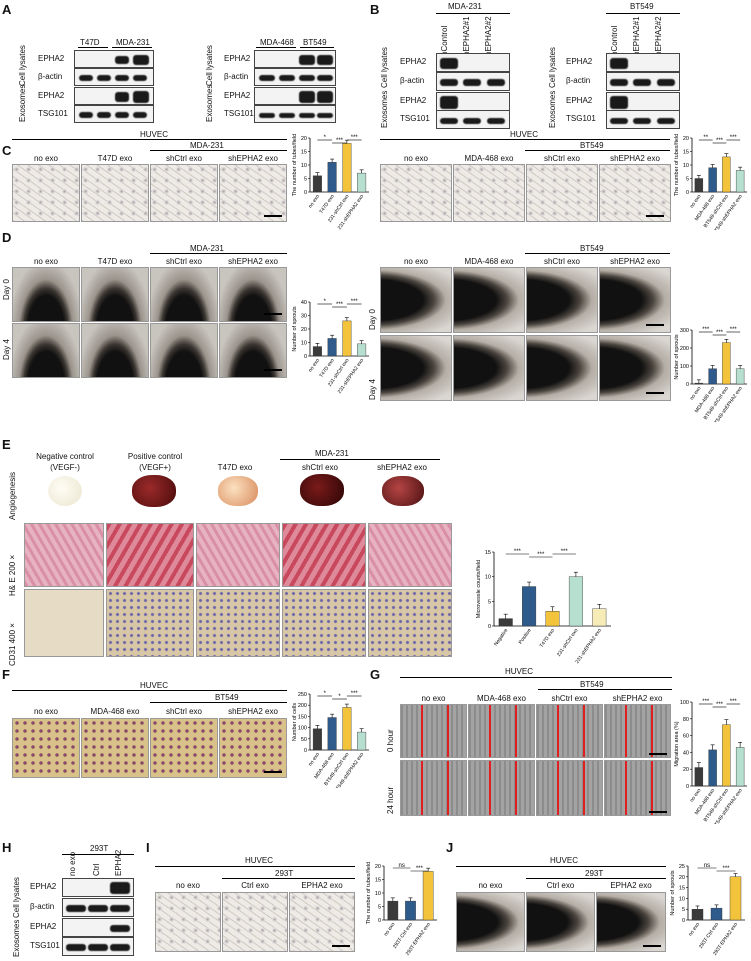 The image size is (751, 961). Describe the element at coordinates (6, 289) in the screenshot. I see `row-label: Day 0` at that location.